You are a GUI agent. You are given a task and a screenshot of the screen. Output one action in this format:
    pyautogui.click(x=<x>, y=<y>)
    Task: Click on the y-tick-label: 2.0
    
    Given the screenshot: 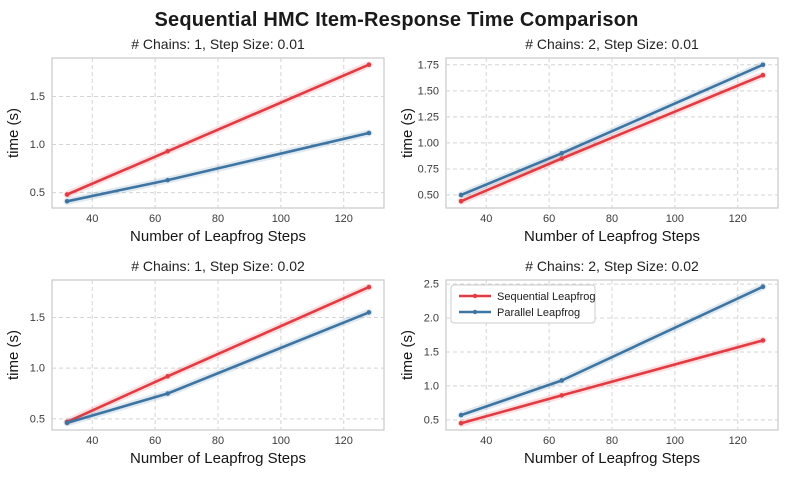 What is the action you would take?
    pyautogui.click(x=431, y=319)
    